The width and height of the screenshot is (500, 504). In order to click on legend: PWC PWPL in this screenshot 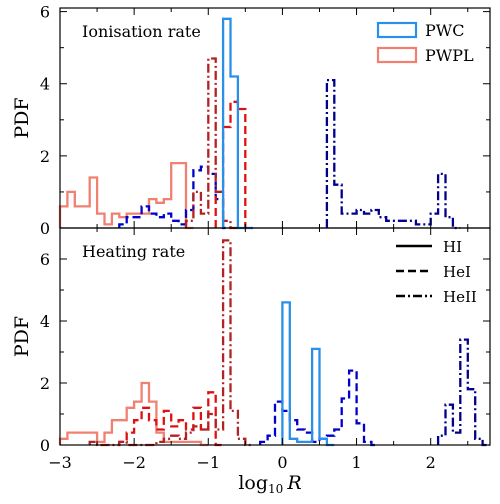, I will do `click(425, 43)`.